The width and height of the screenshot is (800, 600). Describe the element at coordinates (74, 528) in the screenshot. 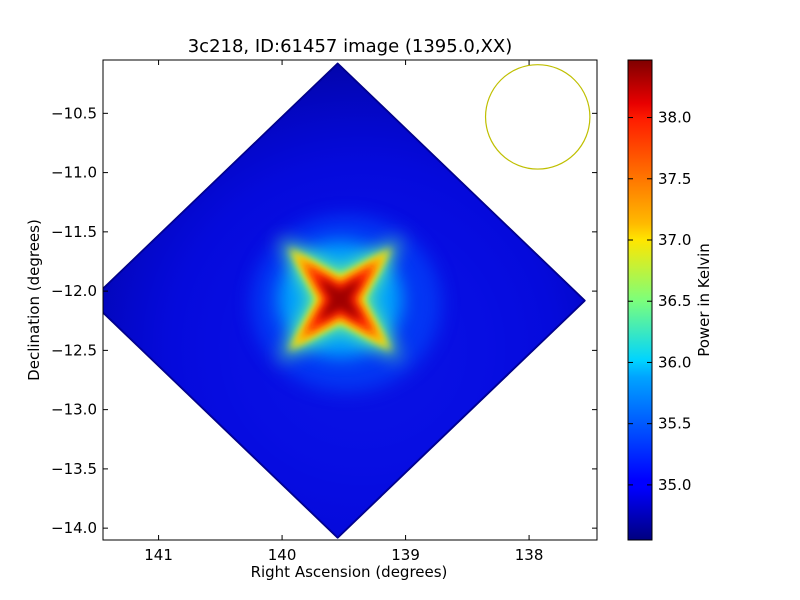

I see `y-tick-label: −14.0` at that location.